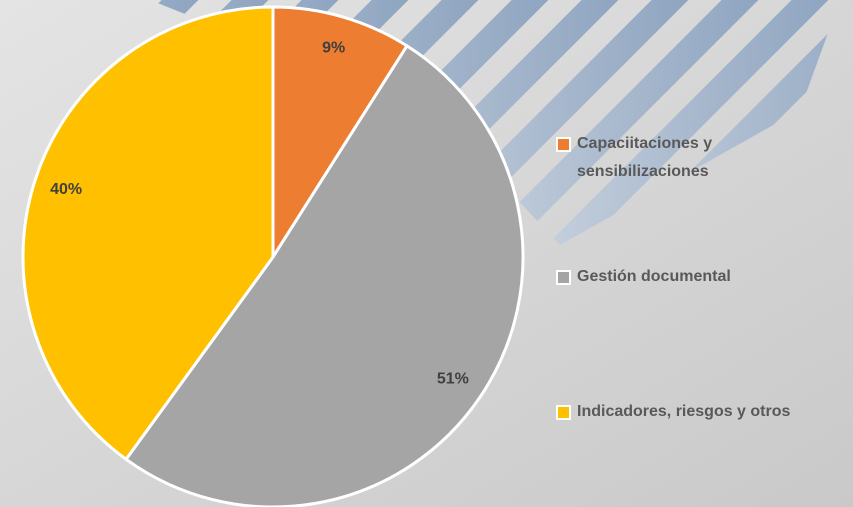 The width and height of the screenshot is (853, 507). Describe the element at coordinates (453, 378) in the screenshot. I see `data-label: 51%` at that location.